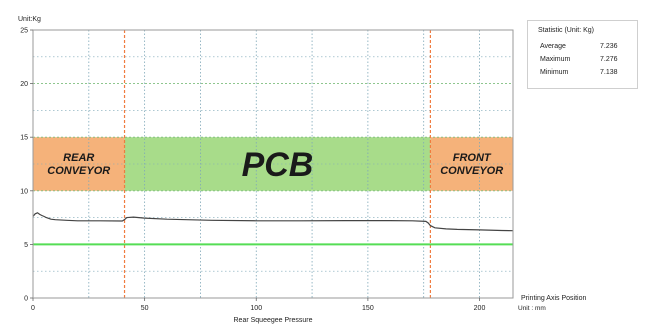  I want to click on x-tick-label: 0, so click(33, 308).